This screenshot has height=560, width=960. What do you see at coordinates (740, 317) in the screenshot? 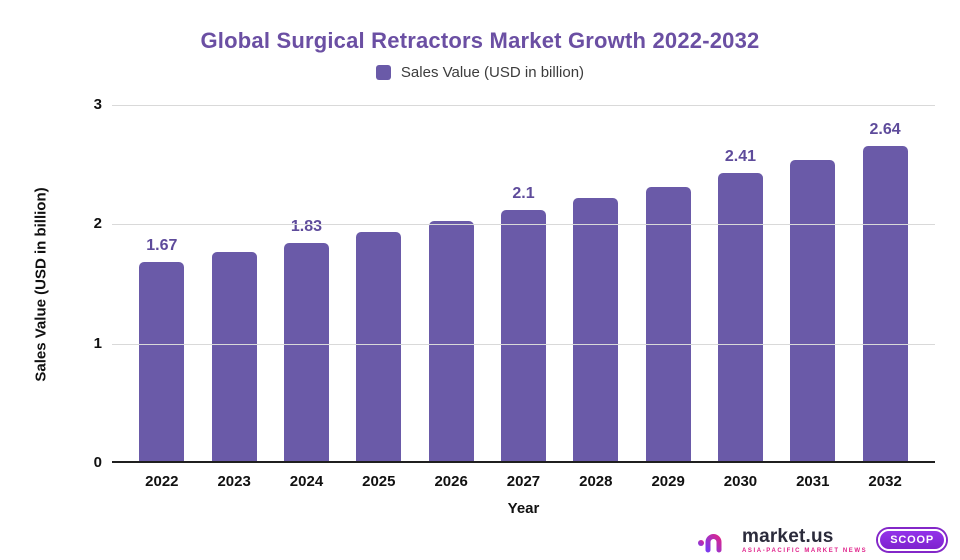
I see `bar-2030` at bounding box center [740, 317].